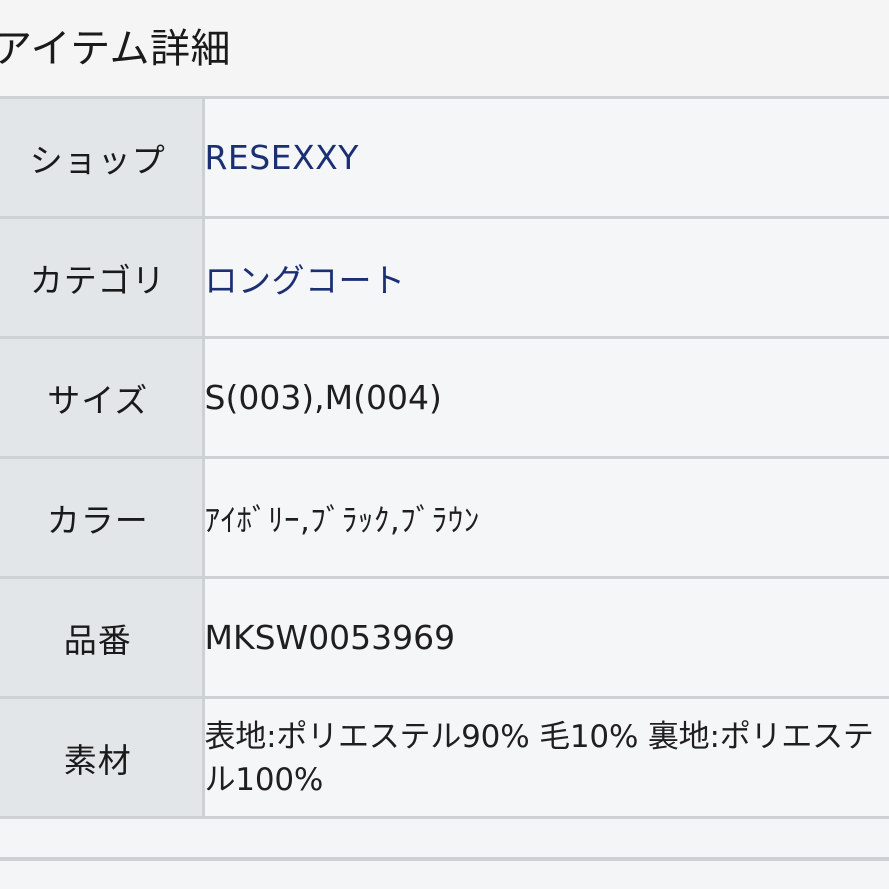  I want to click on row-value-material: 表地:ポリエステル90% 毛10% 裏地:ポリエステル100%, so click(546, 758).